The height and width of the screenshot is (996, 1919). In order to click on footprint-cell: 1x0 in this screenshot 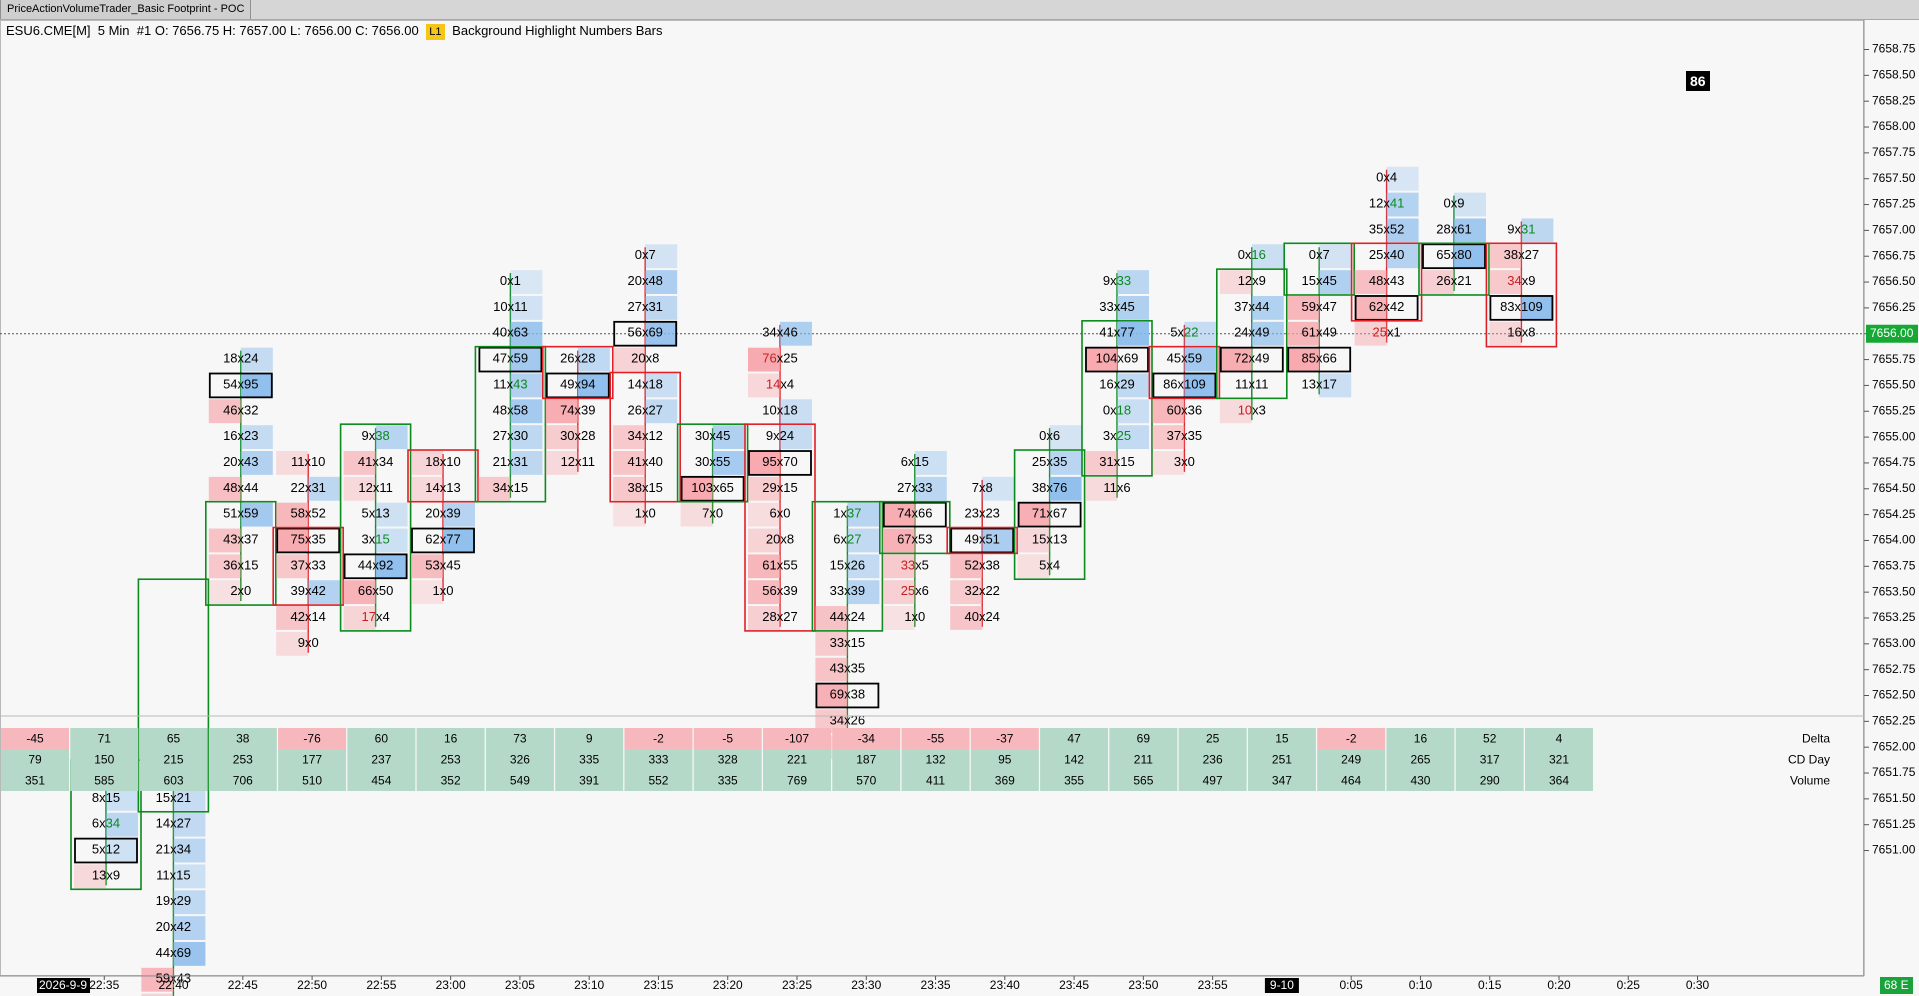, I will do `click(645, 513)`.